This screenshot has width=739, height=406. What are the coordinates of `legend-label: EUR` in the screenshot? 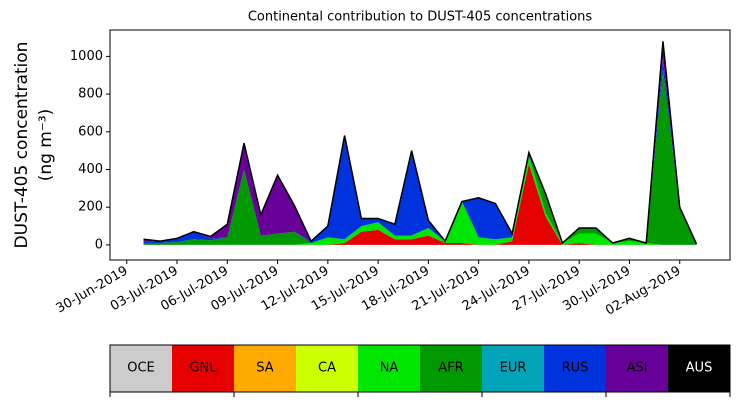 It's located at (513, 368).